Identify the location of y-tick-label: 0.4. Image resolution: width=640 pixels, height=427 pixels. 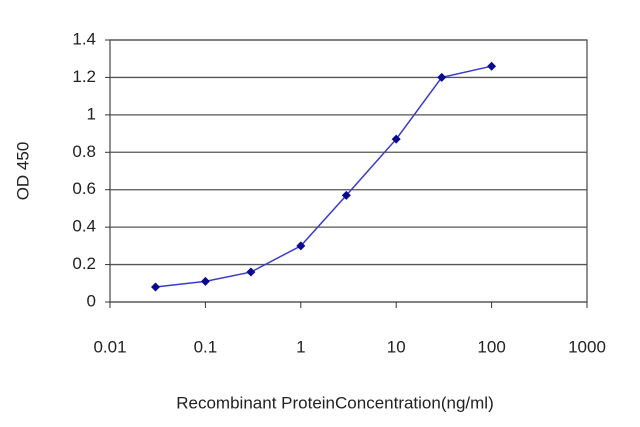
(84, 226).